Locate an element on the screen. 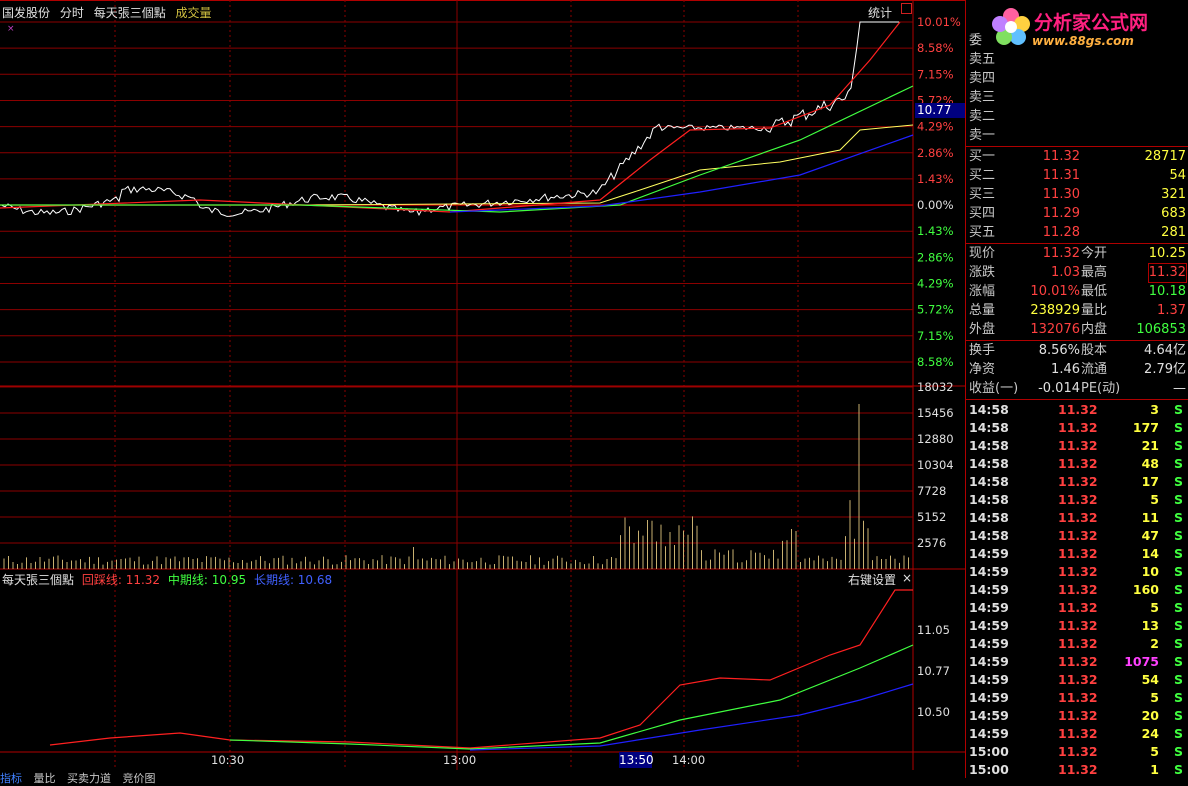 The height and width of the screenshot is (786, 1188). buy-level-price: 11.30 is located at coordinates (1061, 194).